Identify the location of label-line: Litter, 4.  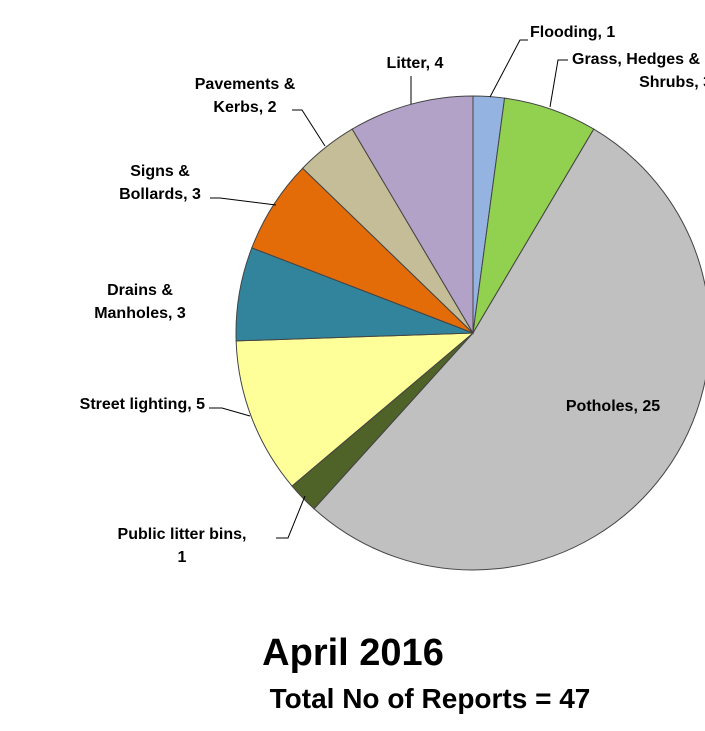
(415, 63).